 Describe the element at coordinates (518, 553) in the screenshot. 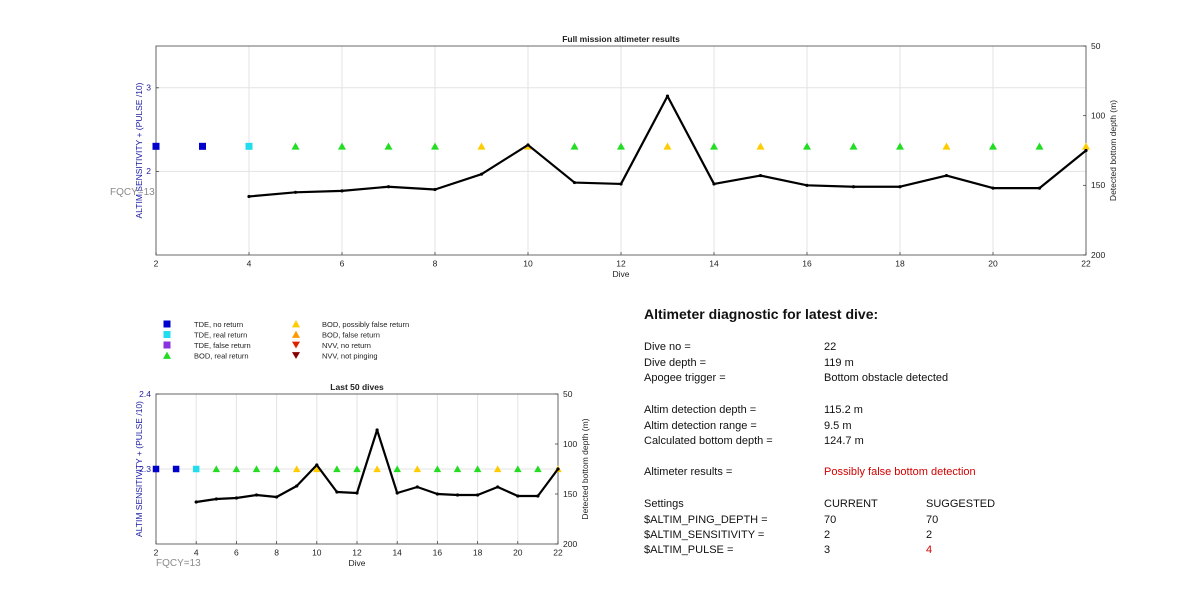

I see `x-tick-label: 20` at that location.